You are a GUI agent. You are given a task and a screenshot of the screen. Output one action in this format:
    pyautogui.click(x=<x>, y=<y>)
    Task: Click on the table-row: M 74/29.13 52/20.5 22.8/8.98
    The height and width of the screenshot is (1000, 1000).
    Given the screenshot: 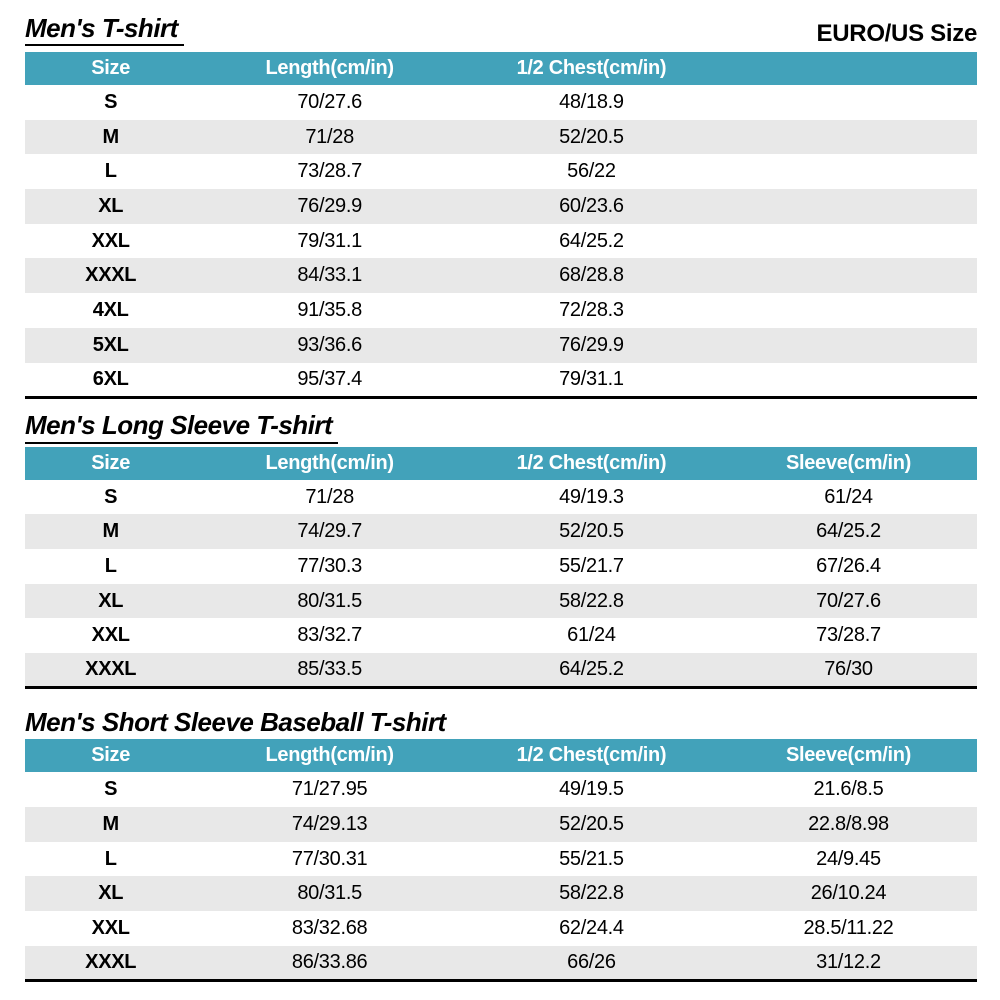 What is the action you would take?
    pyautogui.click(x=501, y=824)
    